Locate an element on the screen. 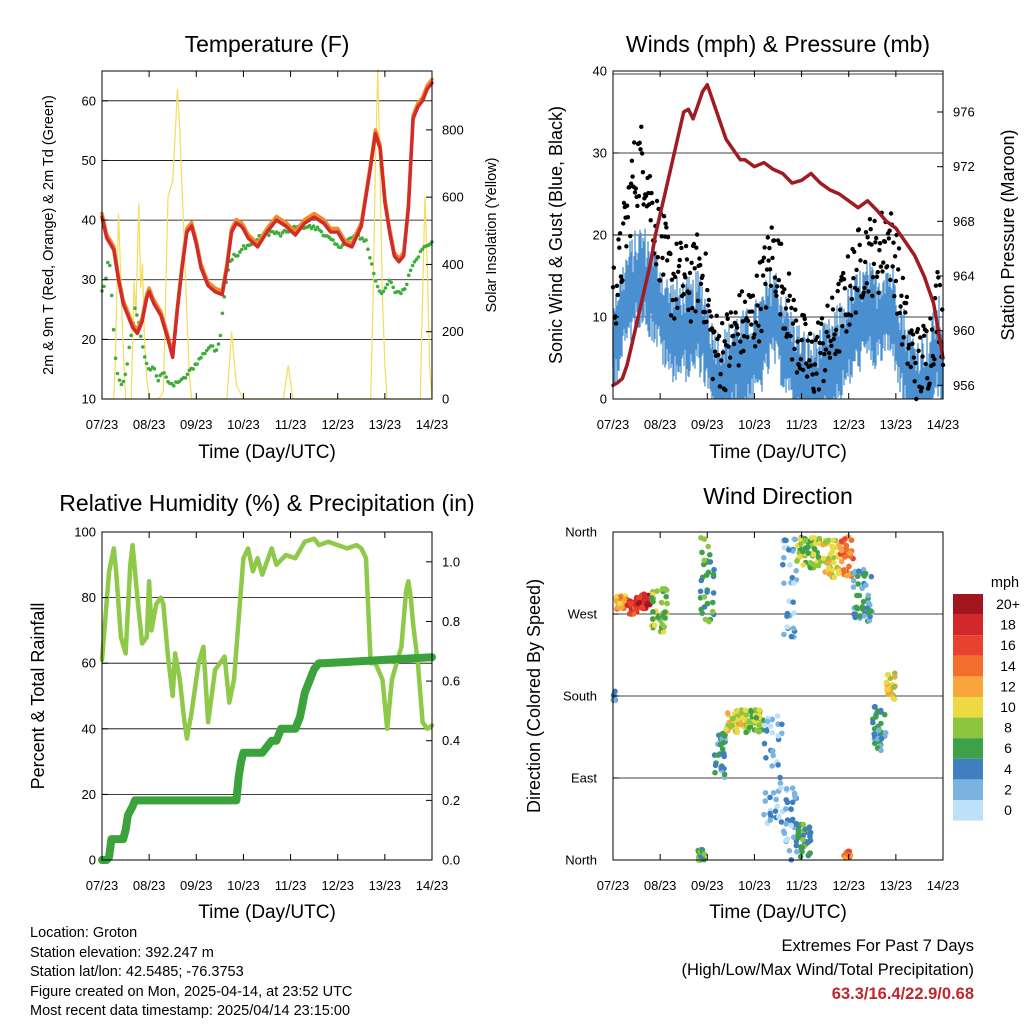 The image size is (1024, 1024). wind-series is located at coordinates (778, 242).